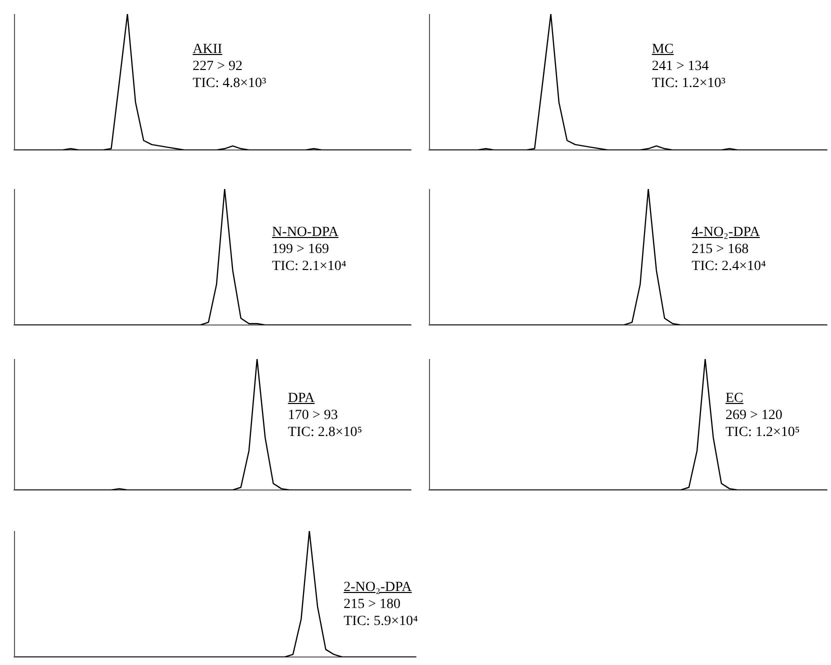  What do you see at coordinates (218, 67) in the screenshot?
I see `annotation: 227 > 92` at bounding box center [218, 67].